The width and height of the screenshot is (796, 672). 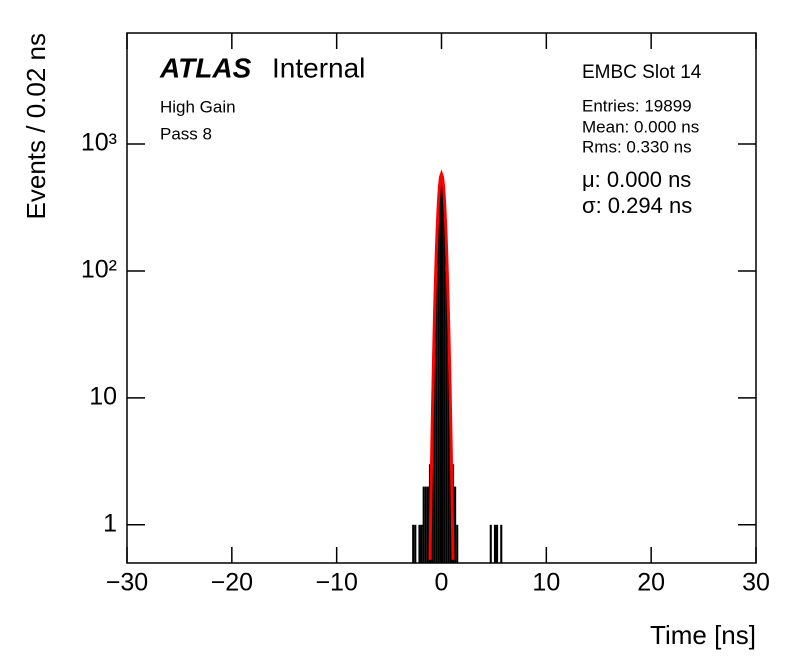 I want to click on y-axis-label: Events / 0.02 ns, so click(x=36, y=126).